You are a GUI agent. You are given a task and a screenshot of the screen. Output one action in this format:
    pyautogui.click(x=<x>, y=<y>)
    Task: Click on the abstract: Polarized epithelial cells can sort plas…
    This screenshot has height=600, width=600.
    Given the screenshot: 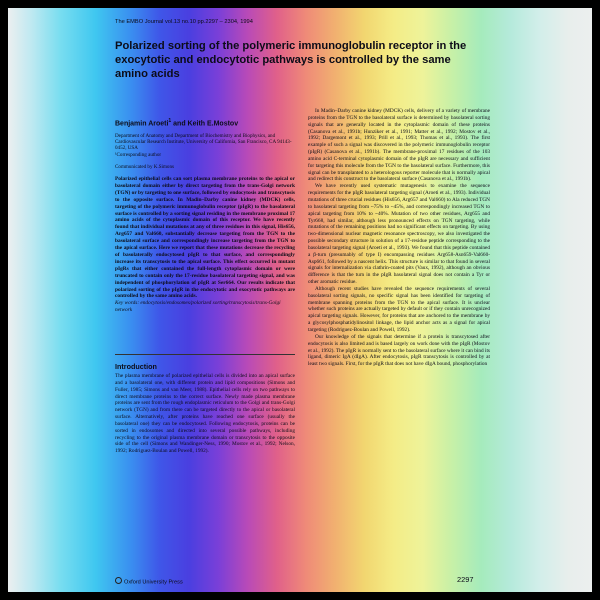 What is the action you would take?
    pyautogui.click(x=205, y=238)
    